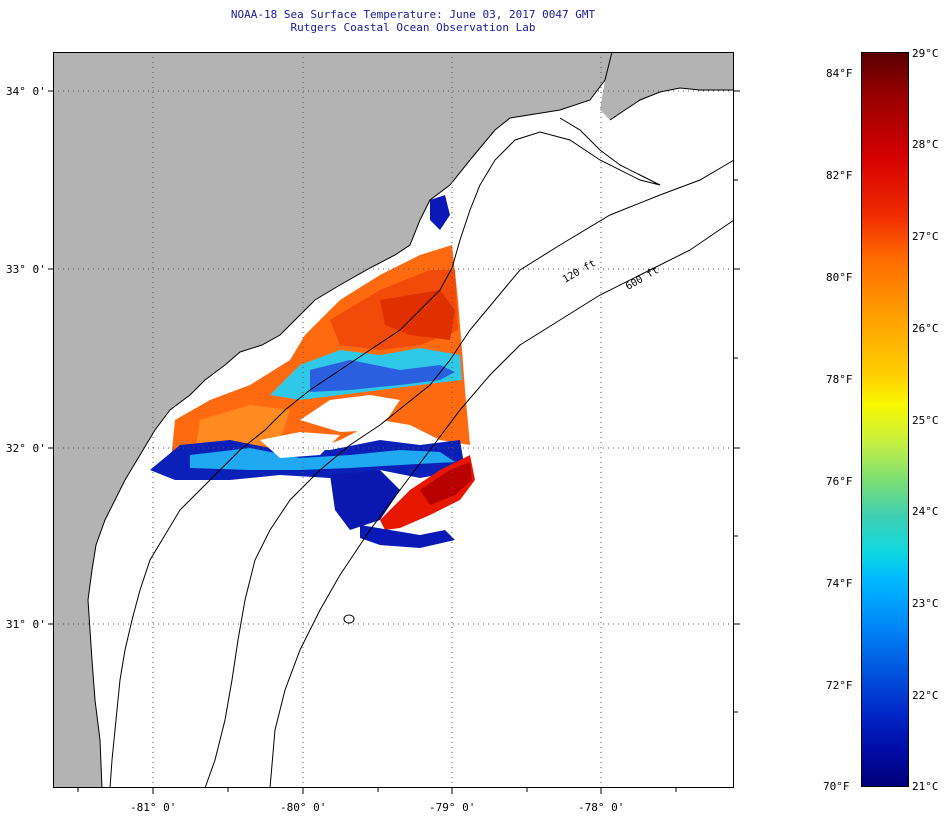  What do you see at coordinates (925, 144) in the screenshot?
I see `scale-c-28: 28°C` at bounding box center [925, 144].